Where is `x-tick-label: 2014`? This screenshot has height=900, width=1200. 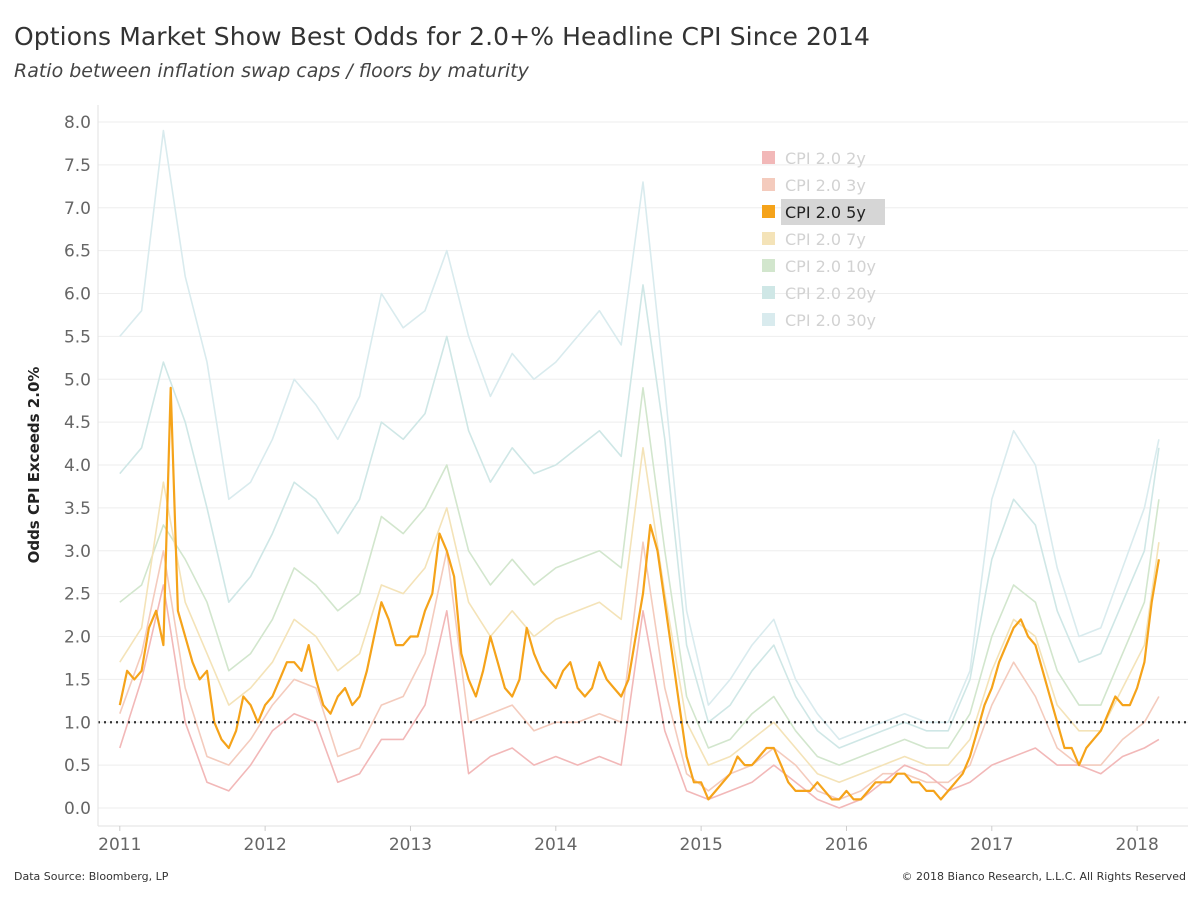 x-tick-label: 2014 is located at coordinates (555, 845).